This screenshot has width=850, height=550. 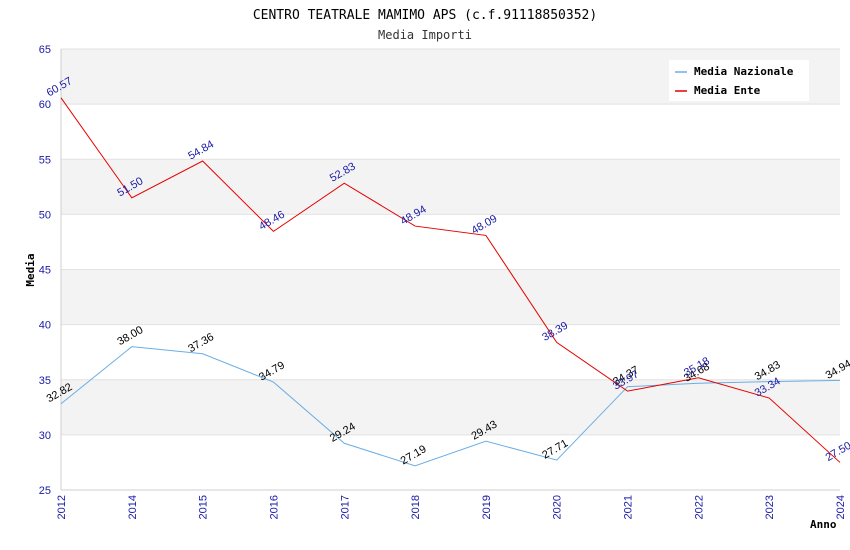 I want to click on chart-subtitle: Media Importi, so click(x=425, y=35).